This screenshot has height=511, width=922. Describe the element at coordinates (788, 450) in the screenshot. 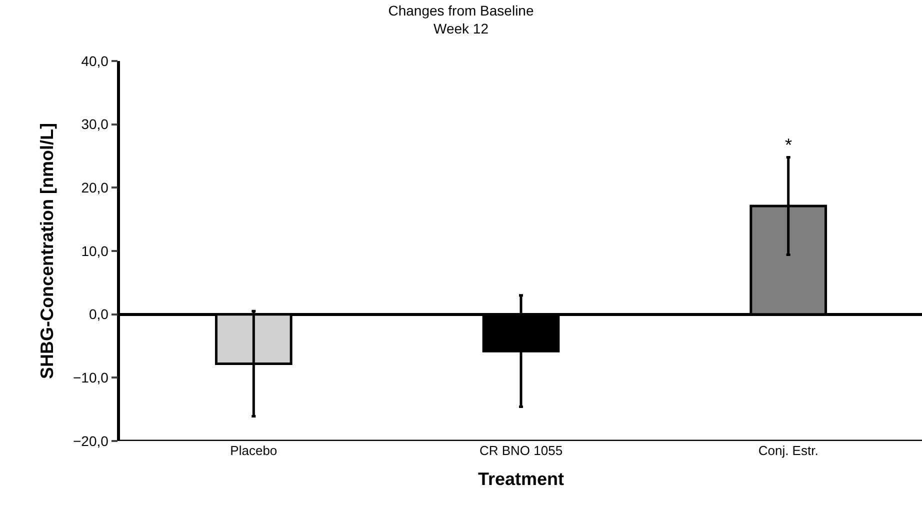

I see `x-tick-label: Conj. Estr.` at that location.